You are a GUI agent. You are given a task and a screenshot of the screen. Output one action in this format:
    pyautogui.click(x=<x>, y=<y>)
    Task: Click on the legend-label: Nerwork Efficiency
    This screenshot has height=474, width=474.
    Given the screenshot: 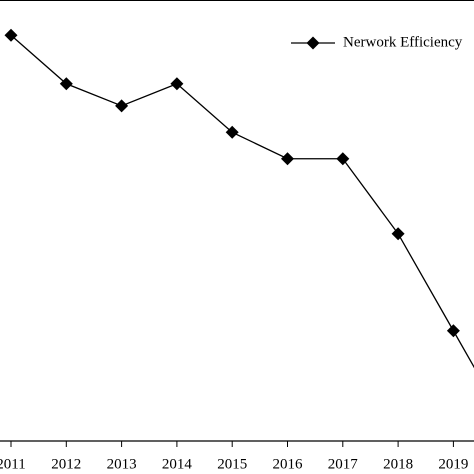 What is the action you would take?
    pyautogui.click(x=403, y=42)
    